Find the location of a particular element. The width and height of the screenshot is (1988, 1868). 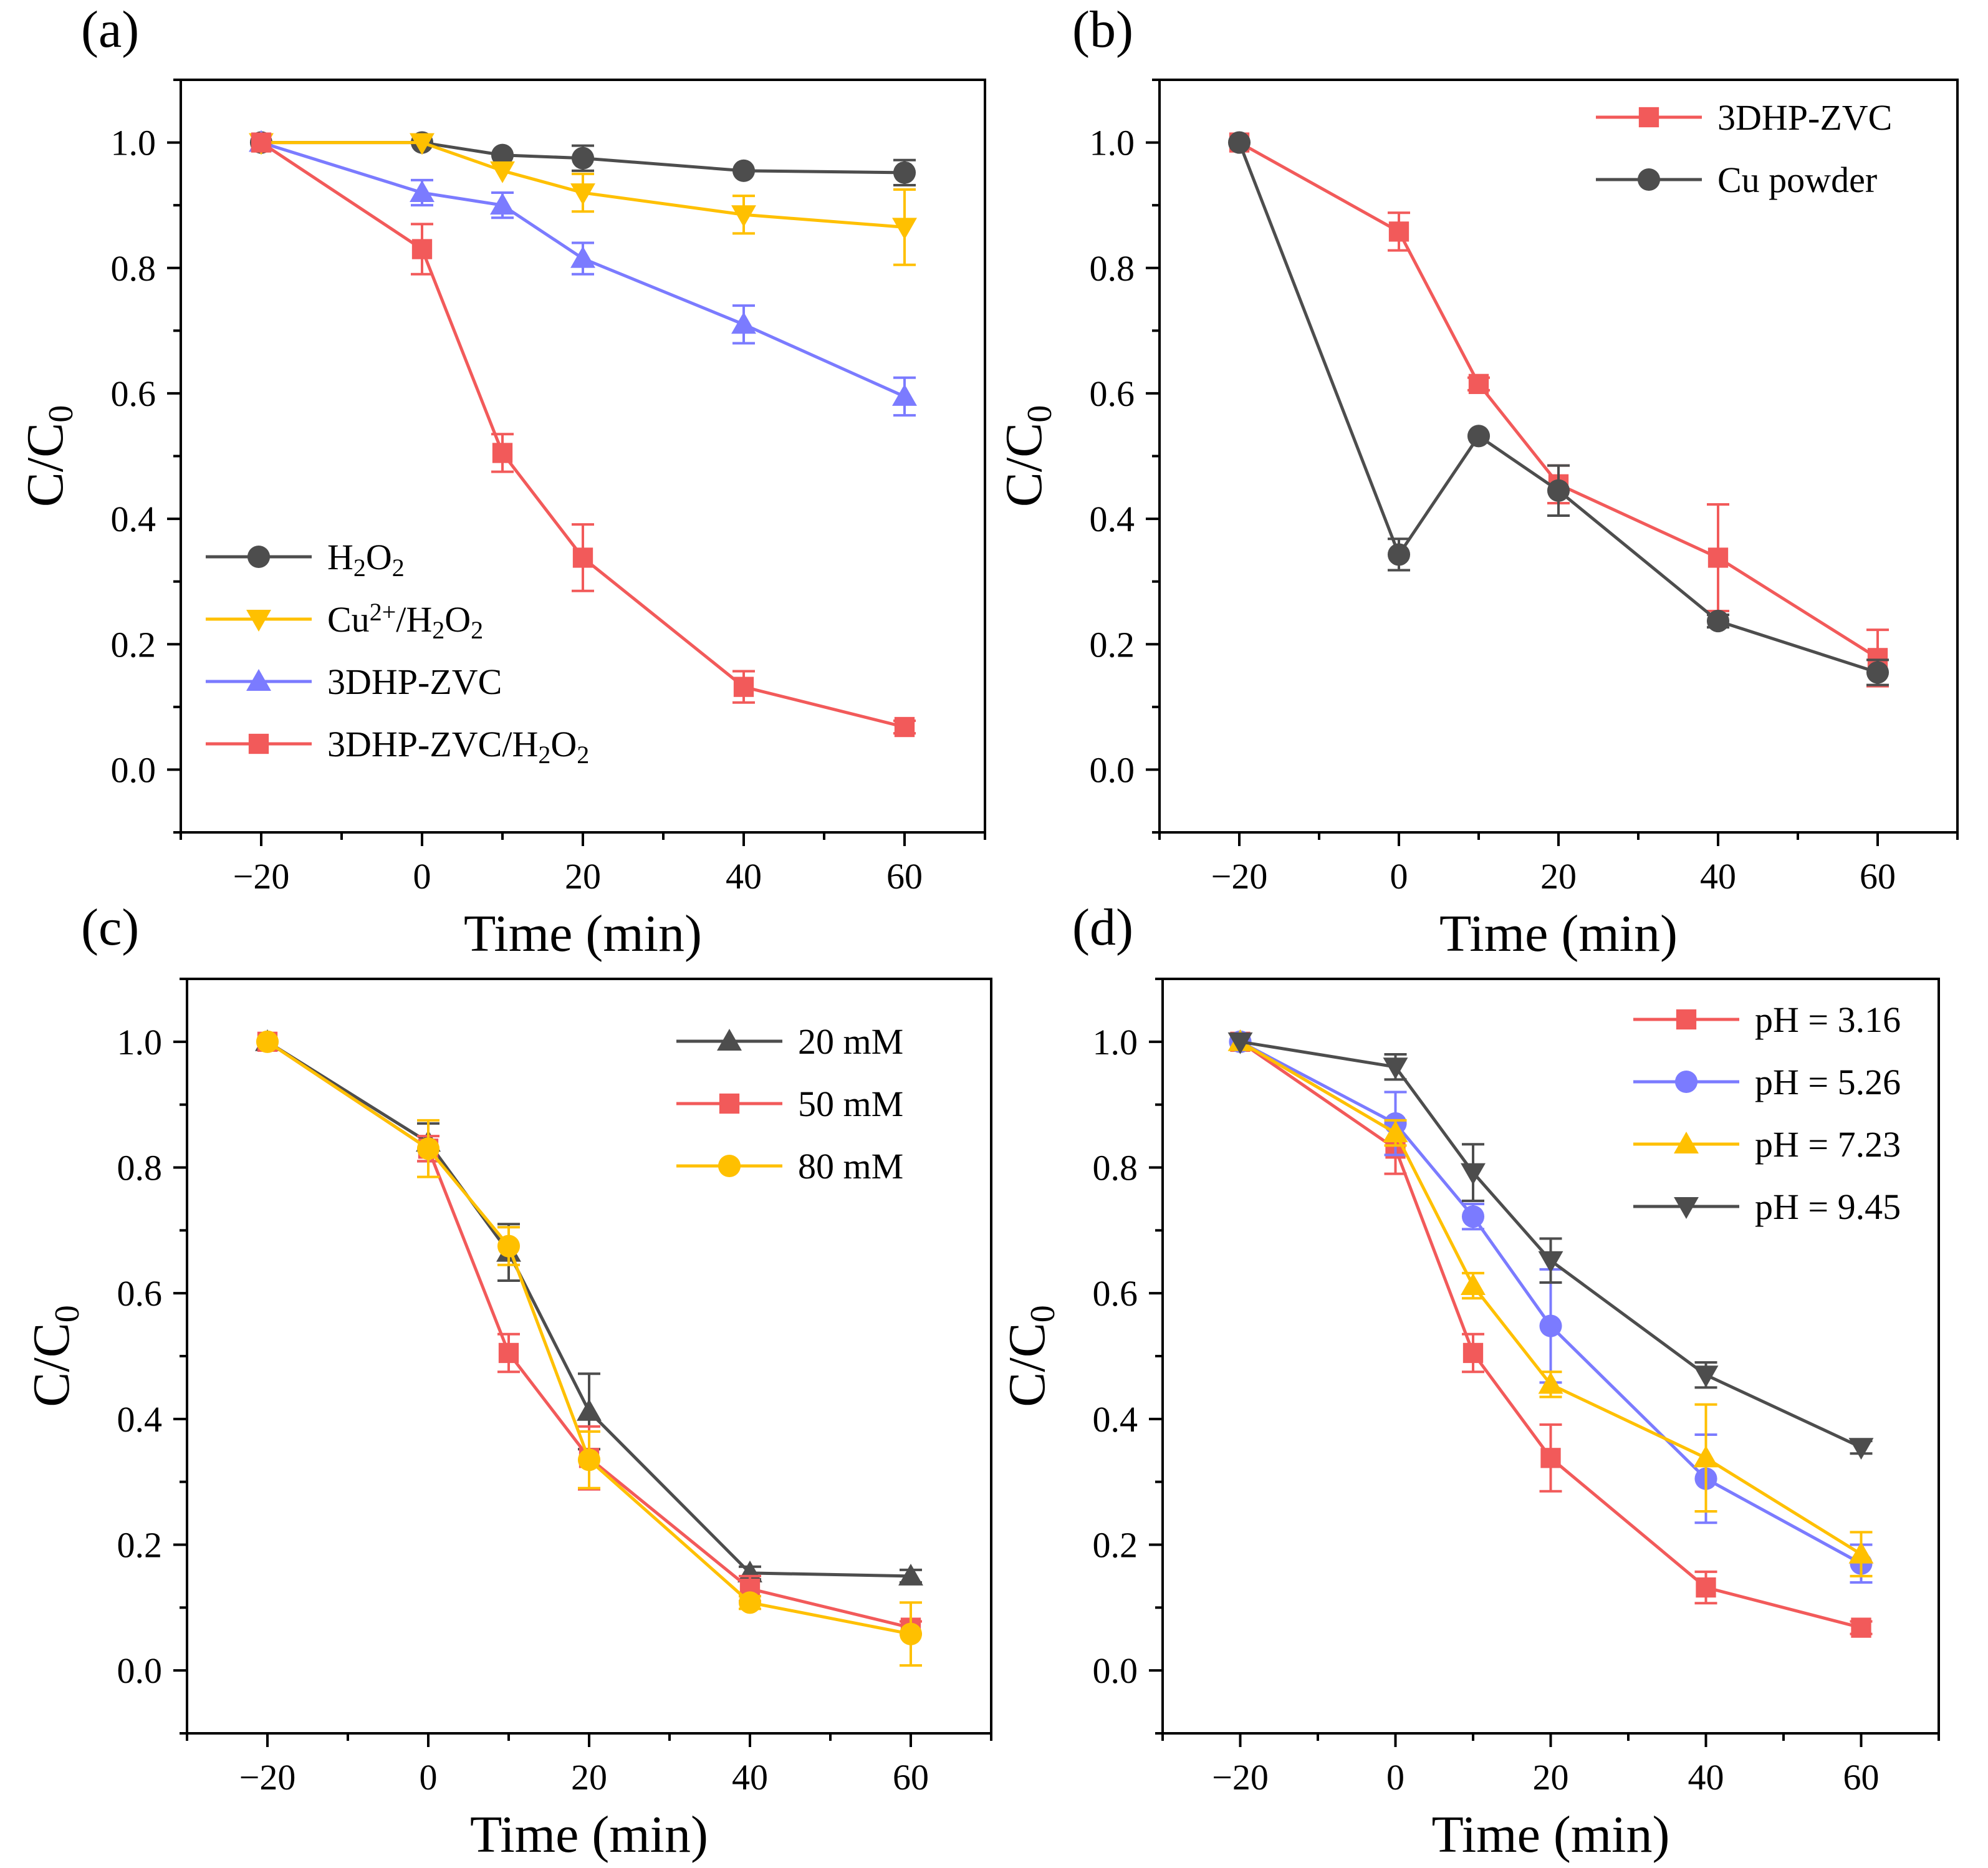

legend-entry: pH = 9.45 is located at coordinates (1767, 1207).